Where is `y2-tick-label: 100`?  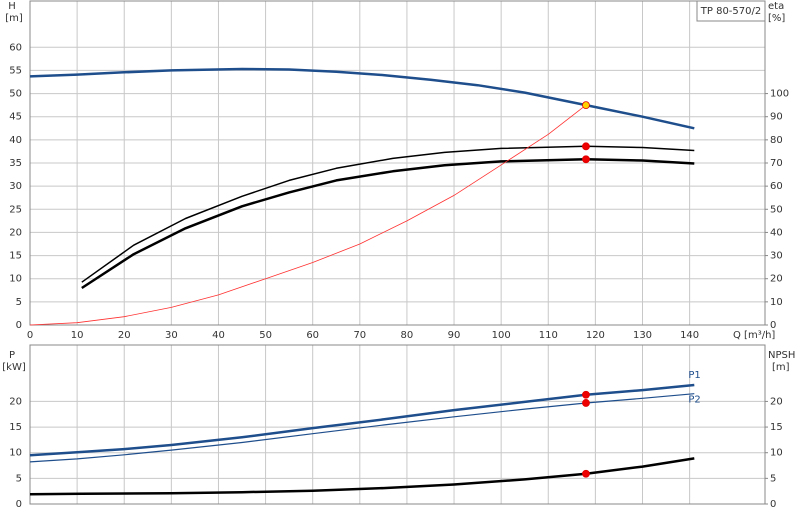 y2-tick-label: 100 is located at coordinates (779, 94).